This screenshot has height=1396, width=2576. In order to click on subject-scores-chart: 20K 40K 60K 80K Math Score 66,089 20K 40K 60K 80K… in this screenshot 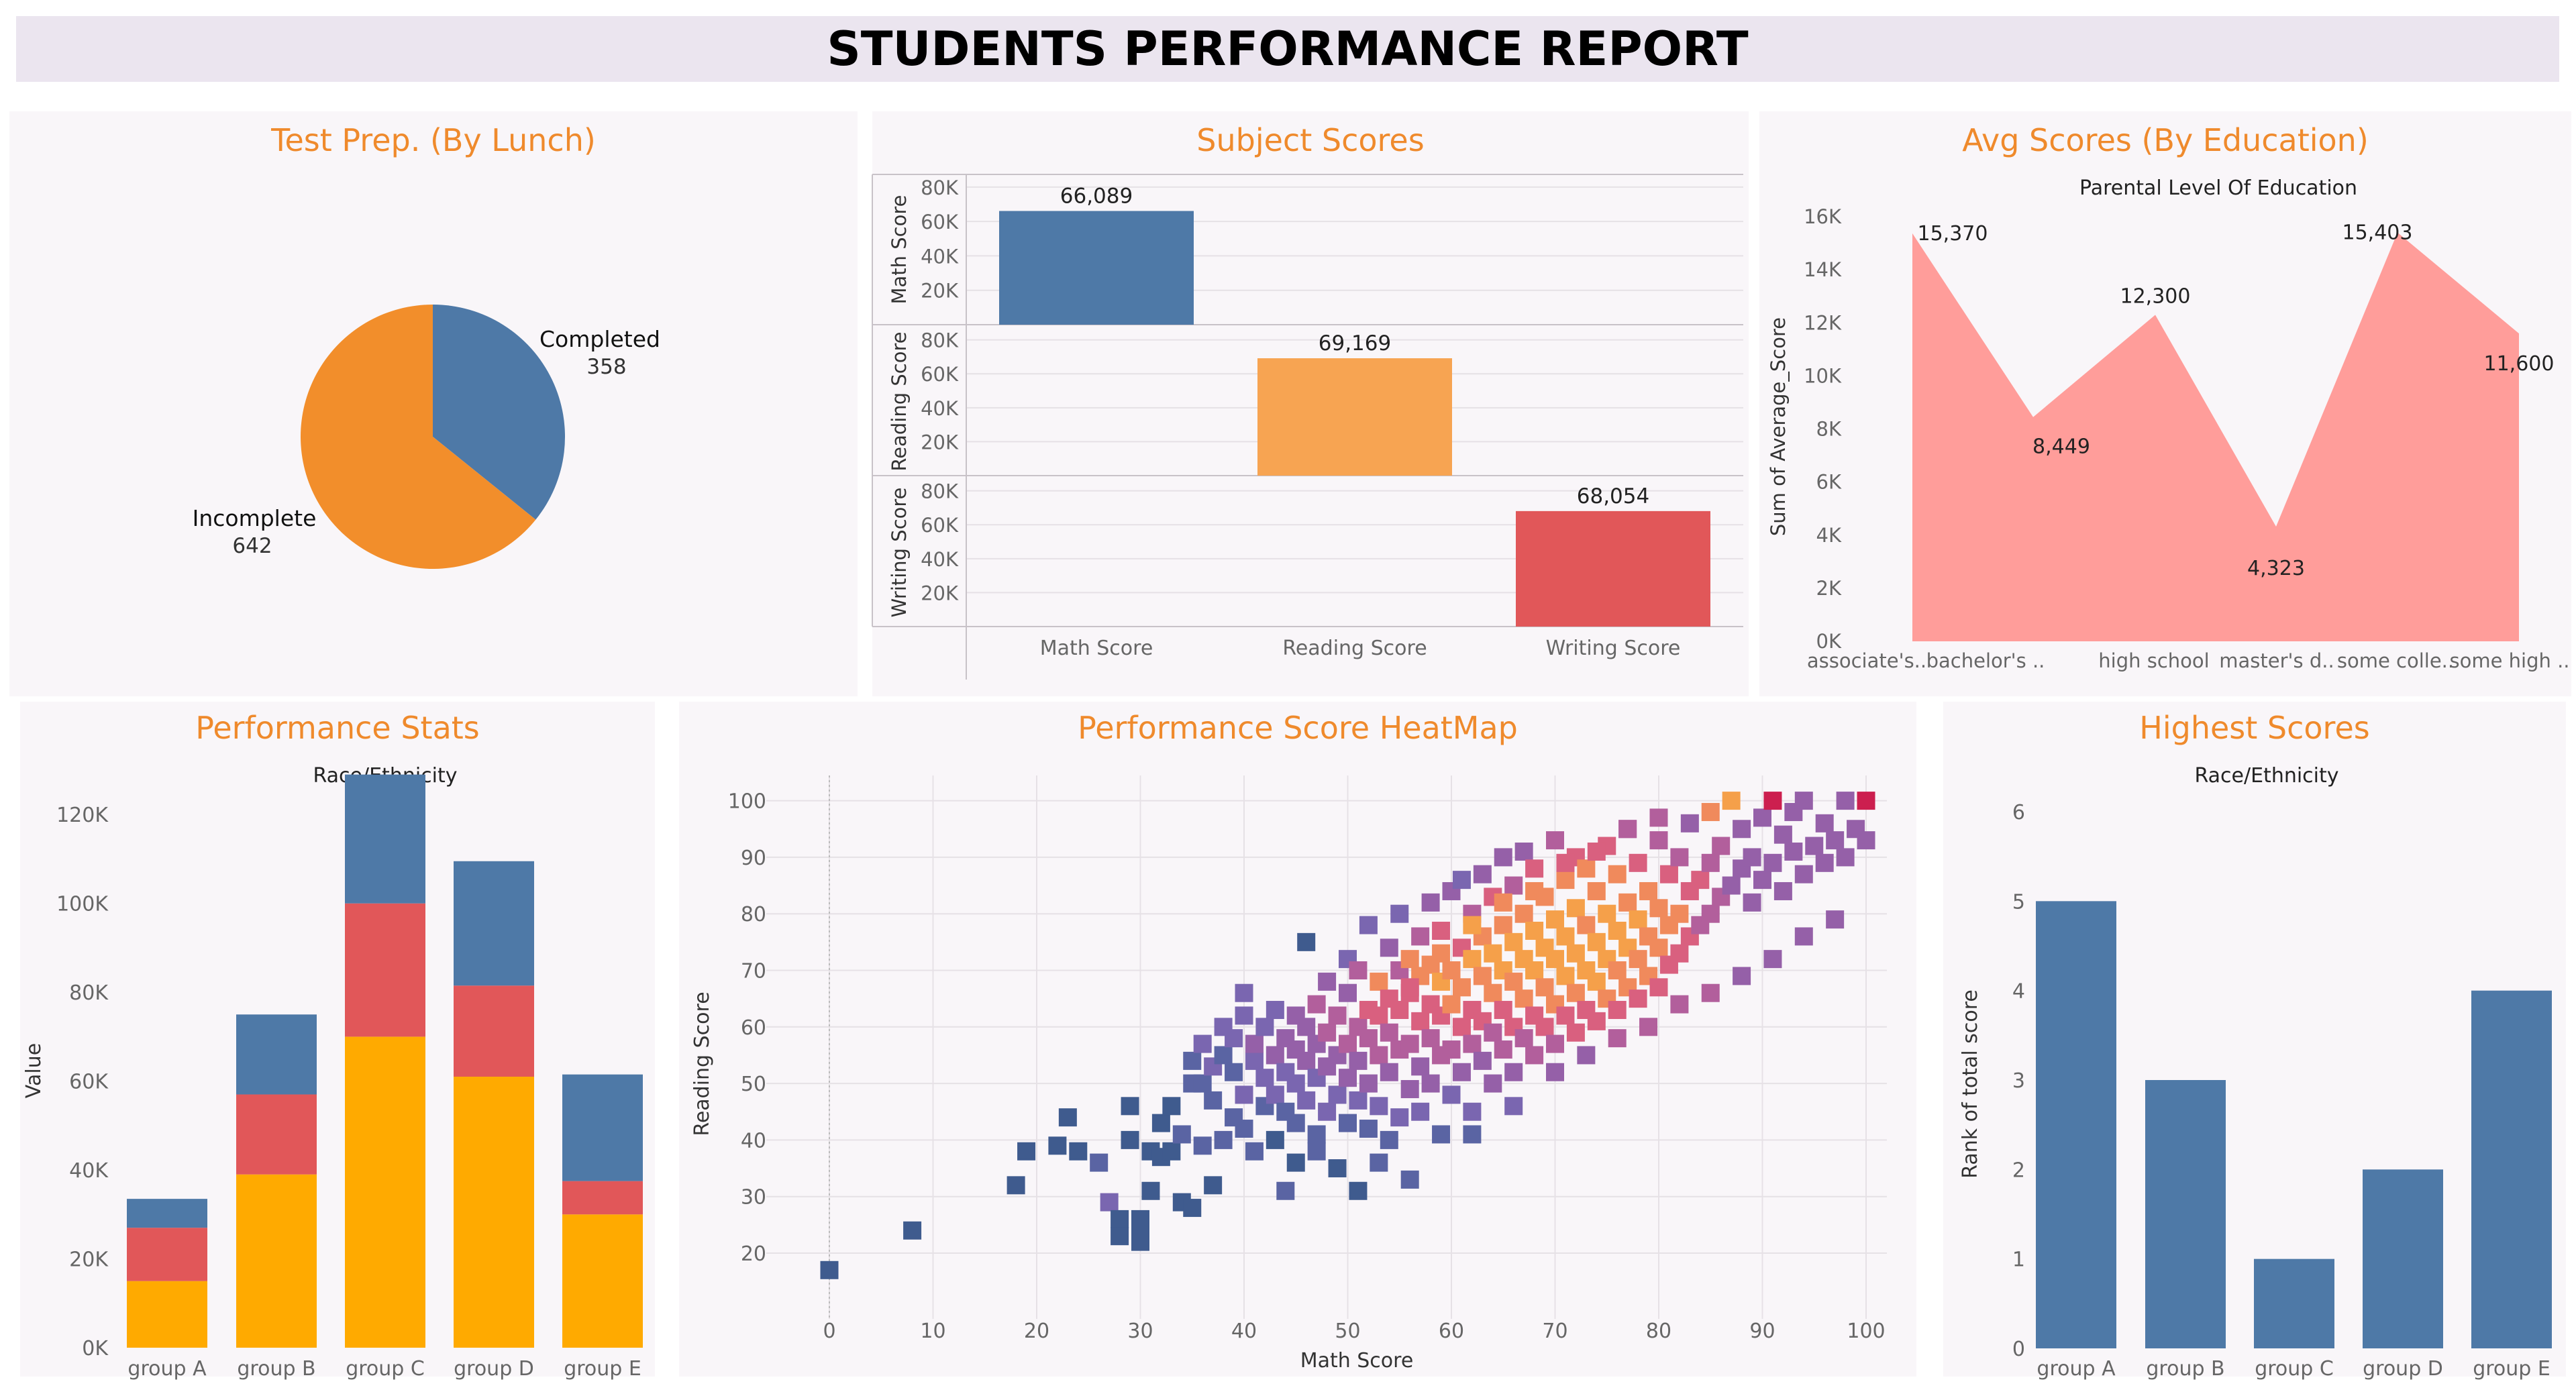, I will do `click(1307, 427)`.